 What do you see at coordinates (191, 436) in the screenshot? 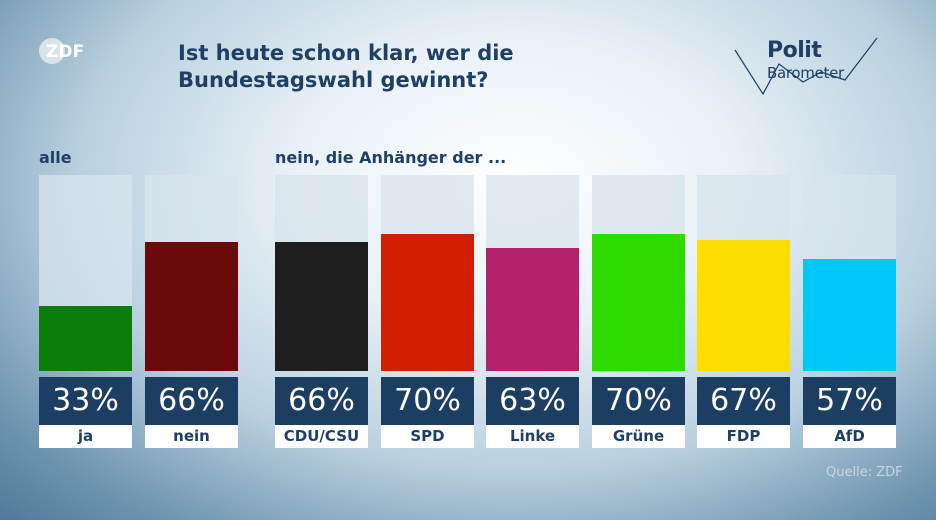
I see `category-label: nein` at bounding box center [191, 436].